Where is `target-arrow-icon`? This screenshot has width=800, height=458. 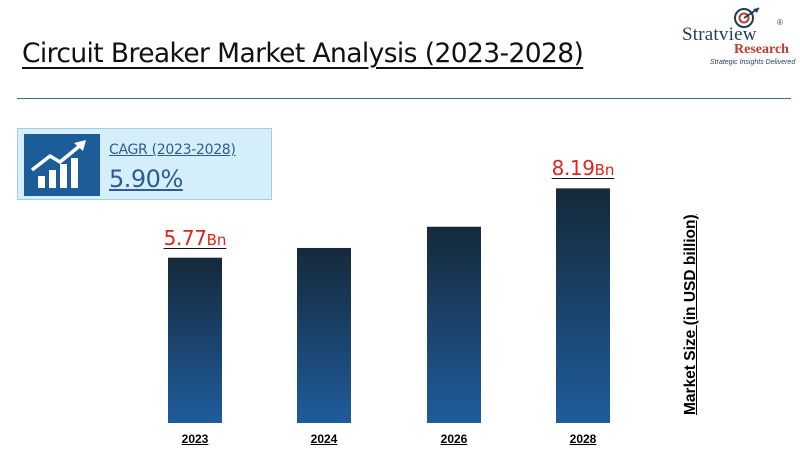 target-arrow-icon is located at coordinates (747, 17).